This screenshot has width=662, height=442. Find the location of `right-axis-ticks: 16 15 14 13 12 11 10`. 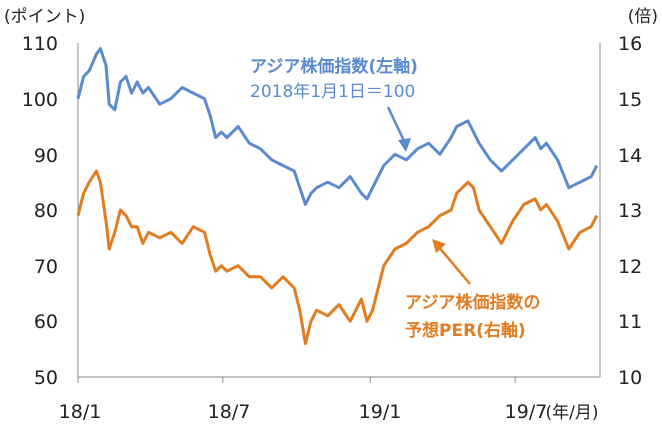

right-axis-ticks: 16 15 14 13 12 11 10 is located at coordinates (630, 211).